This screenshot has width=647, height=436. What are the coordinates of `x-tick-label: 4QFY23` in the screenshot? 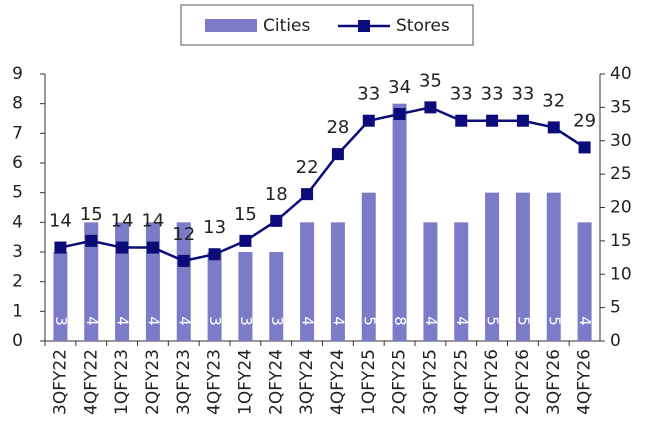 It's located at (215, 382).